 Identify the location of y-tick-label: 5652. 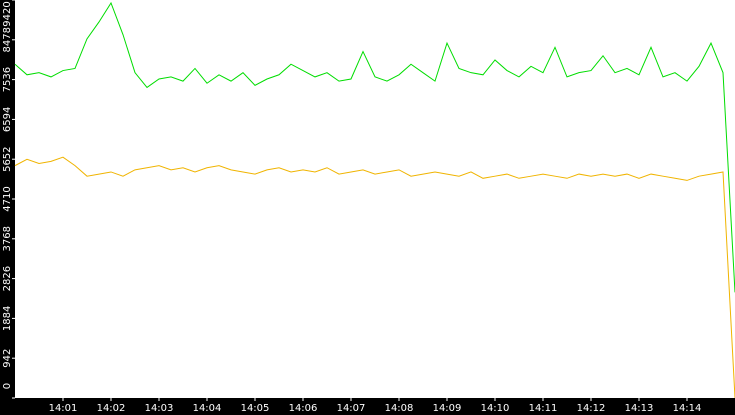
(7, 158).